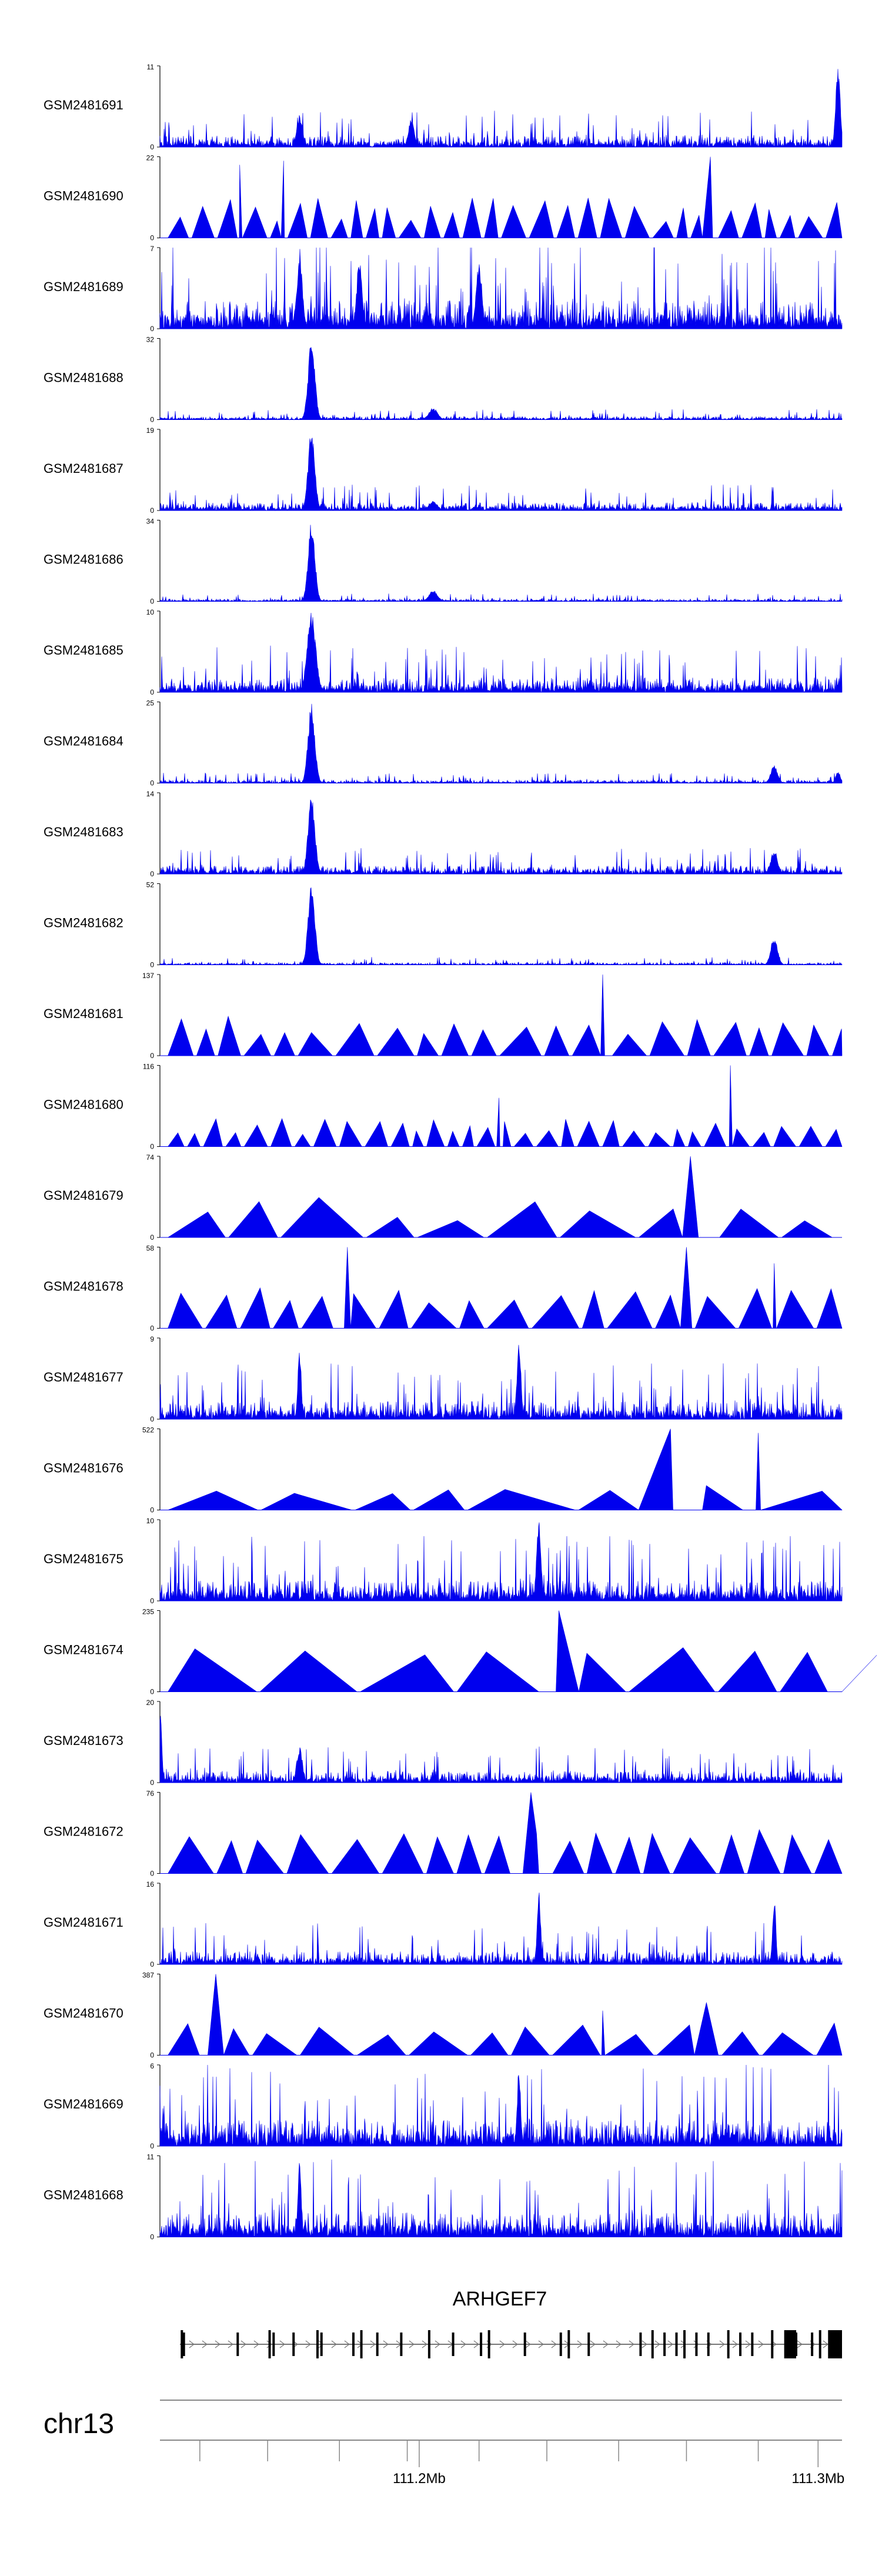 The width and height of the screenshot is (882, 2576). Describe the element at coordinates (443, 1470) in the screenshot. I see `track: GSM2481676 522 0` at that location.